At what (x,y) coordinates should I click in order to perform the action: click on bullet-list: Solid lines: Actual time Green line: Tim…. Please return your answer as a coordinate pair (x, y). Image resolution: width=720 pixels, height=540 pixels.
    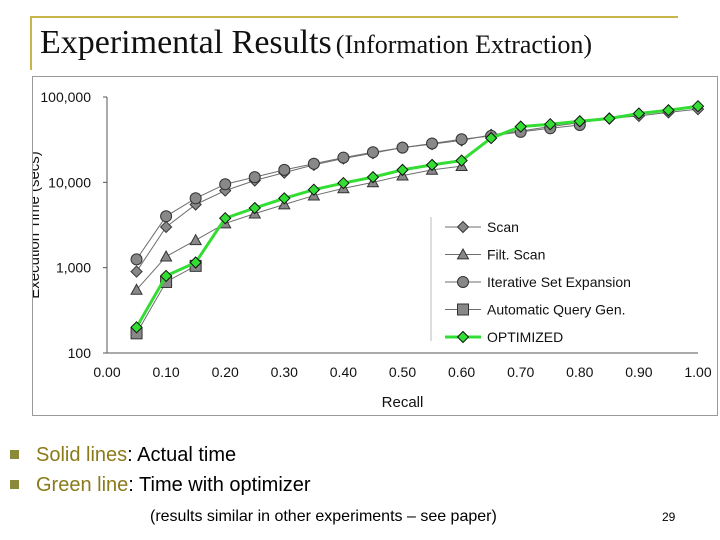
    Looking at the image, I should click on (258, 472).